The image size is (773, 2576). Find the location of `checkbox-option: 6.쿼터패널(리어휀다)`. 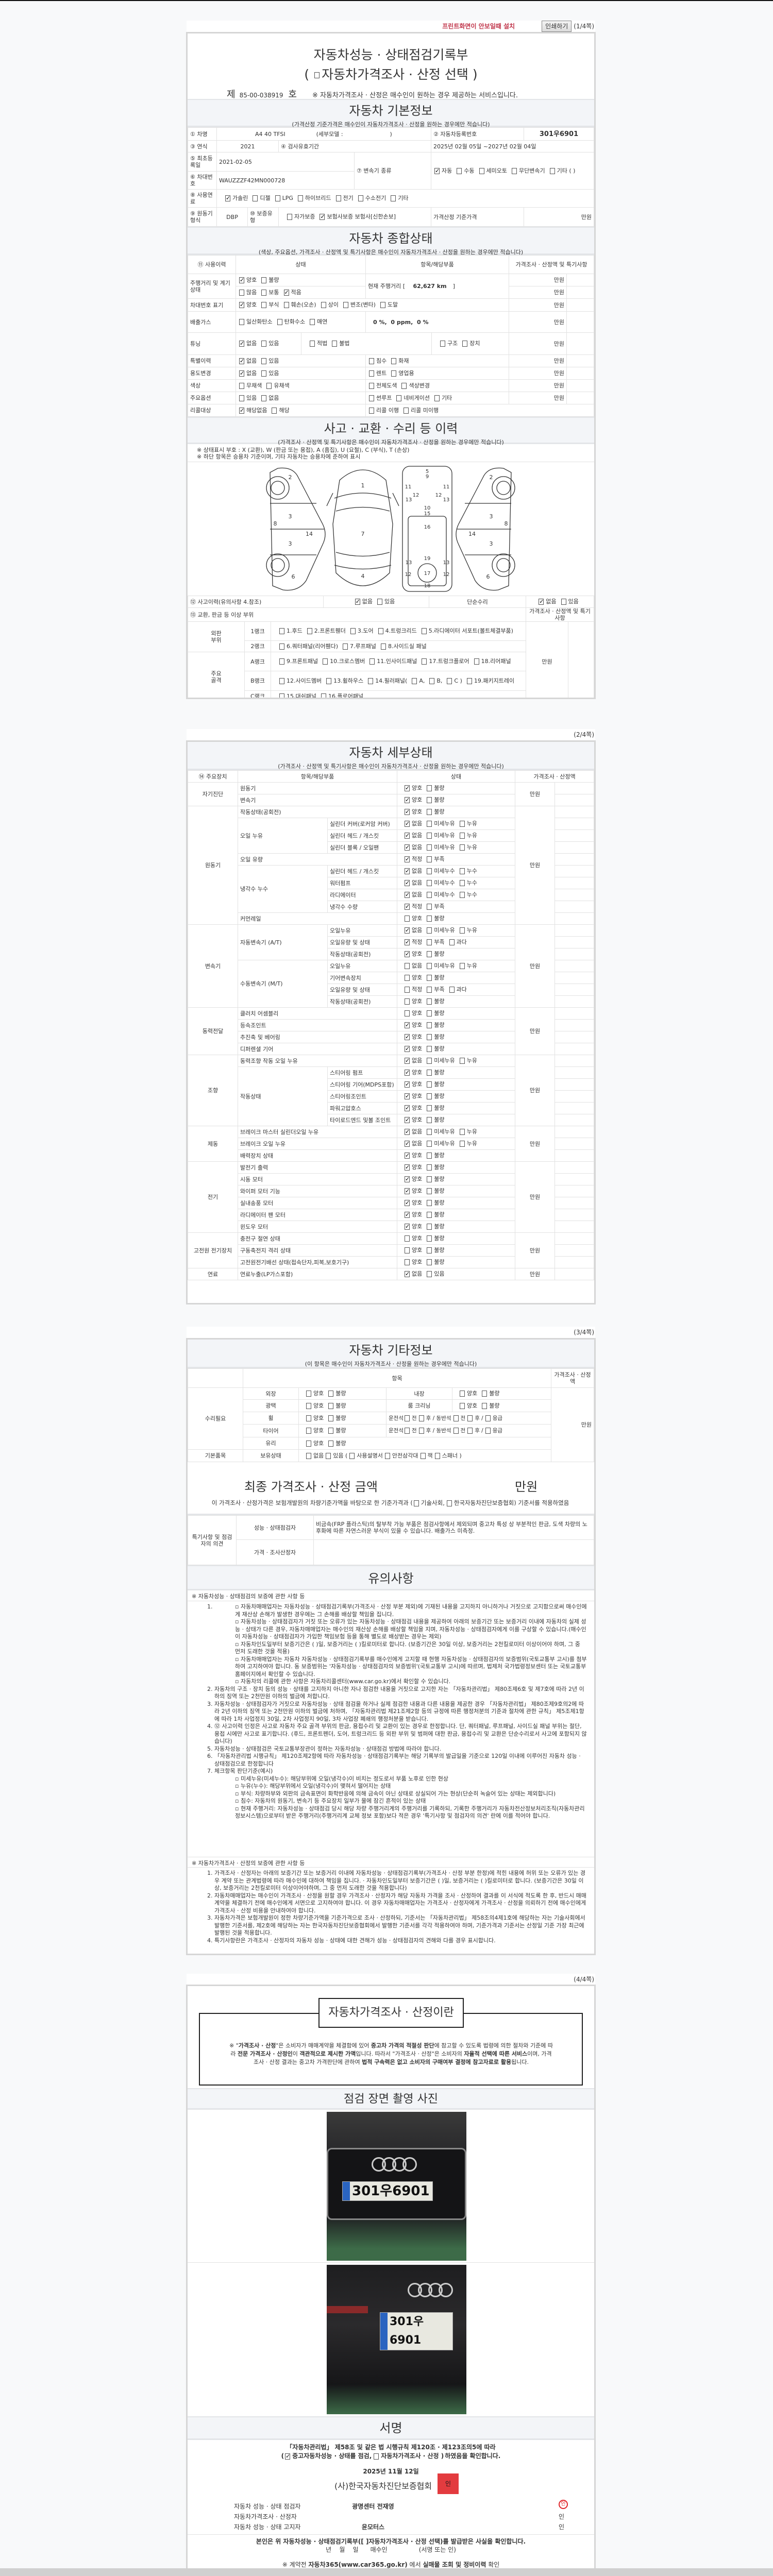

checkbox-option: 6.쿼터패널(리어휀다) is located at coordinates (308, 646).